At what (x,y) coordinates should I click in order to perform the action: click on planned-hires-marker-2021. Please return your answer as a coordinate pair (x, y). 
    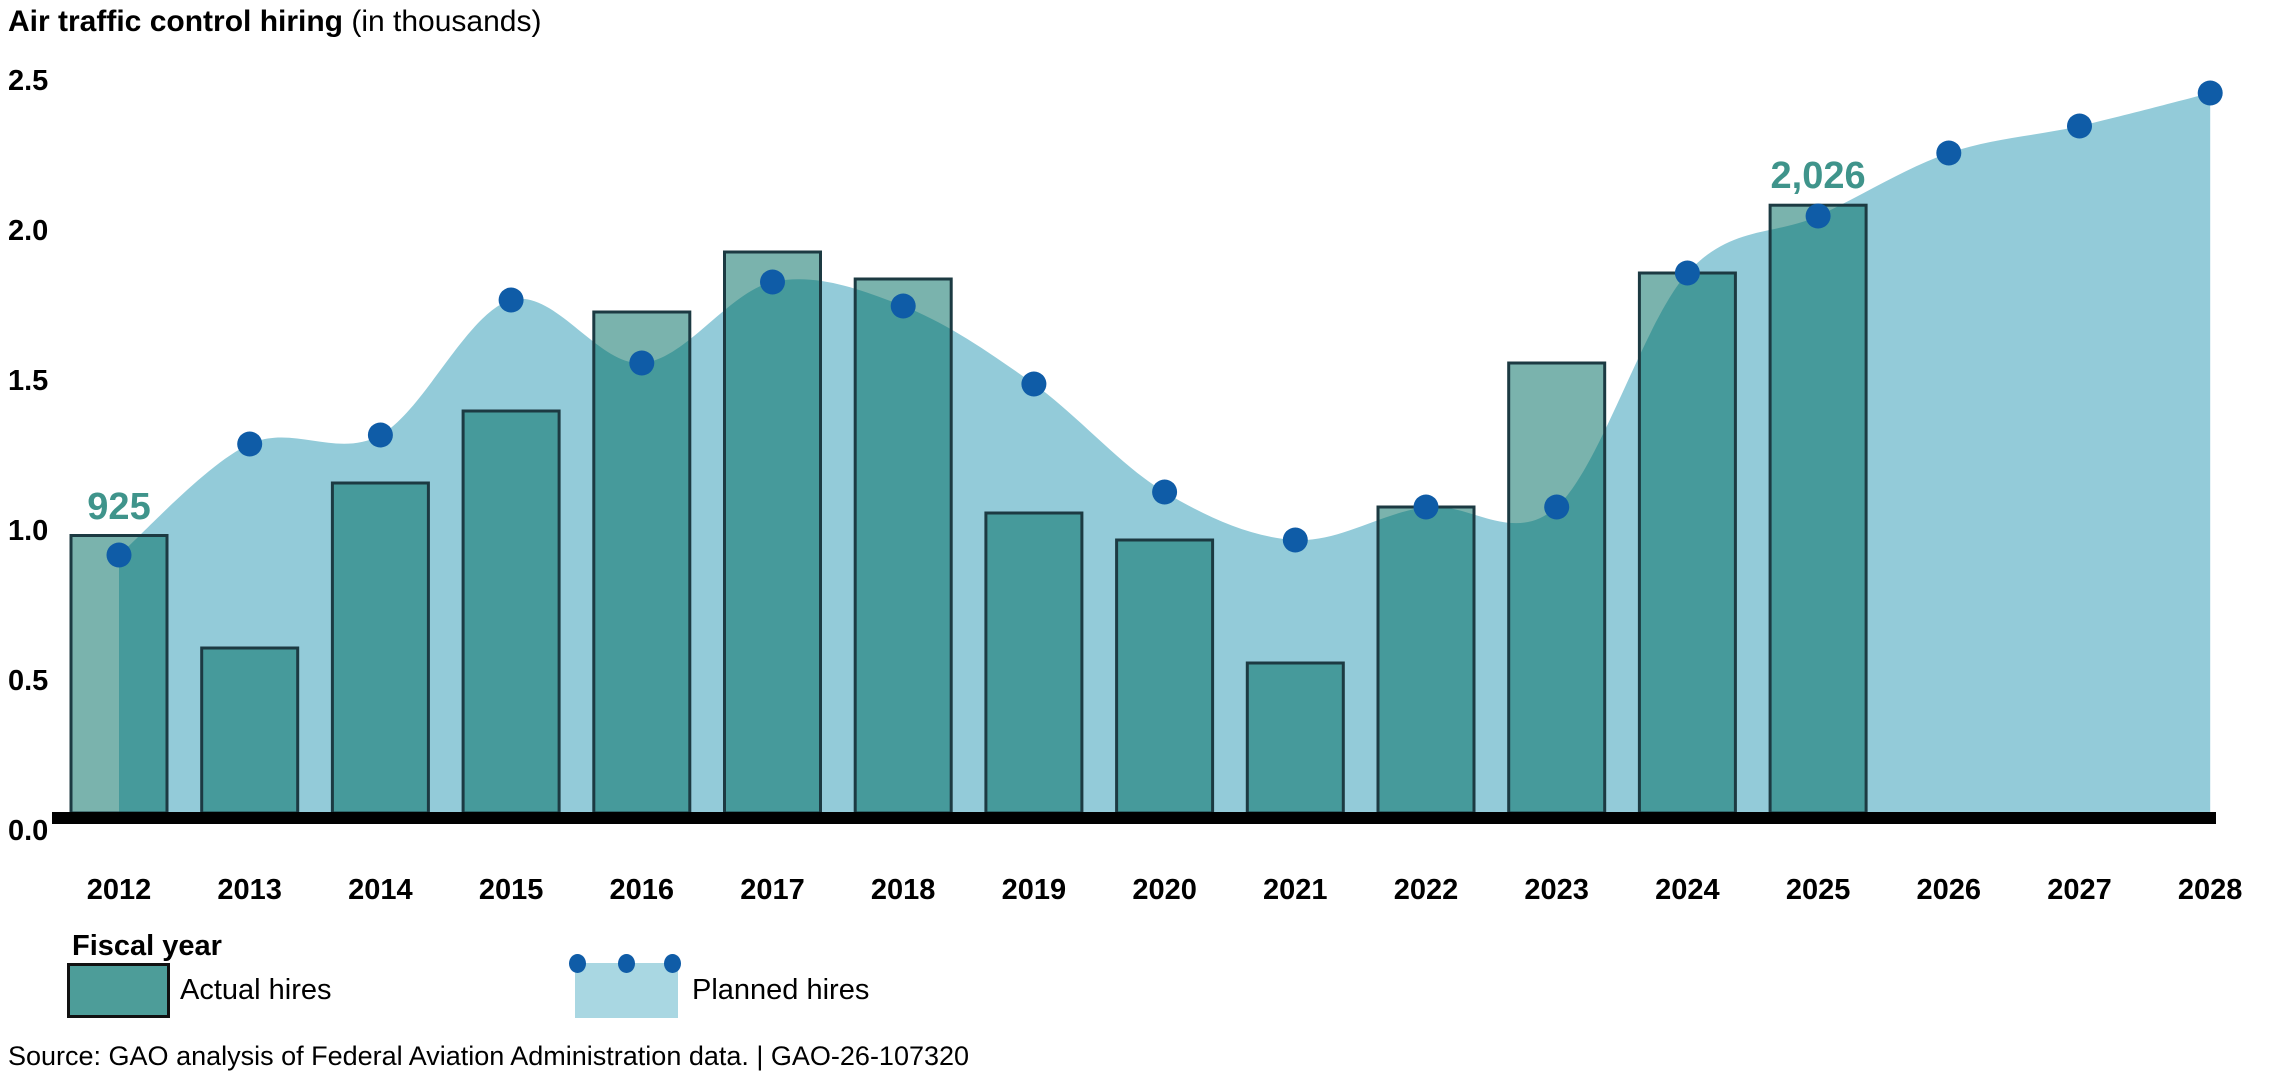
    Looking at the image, I should click on (1295, 540).